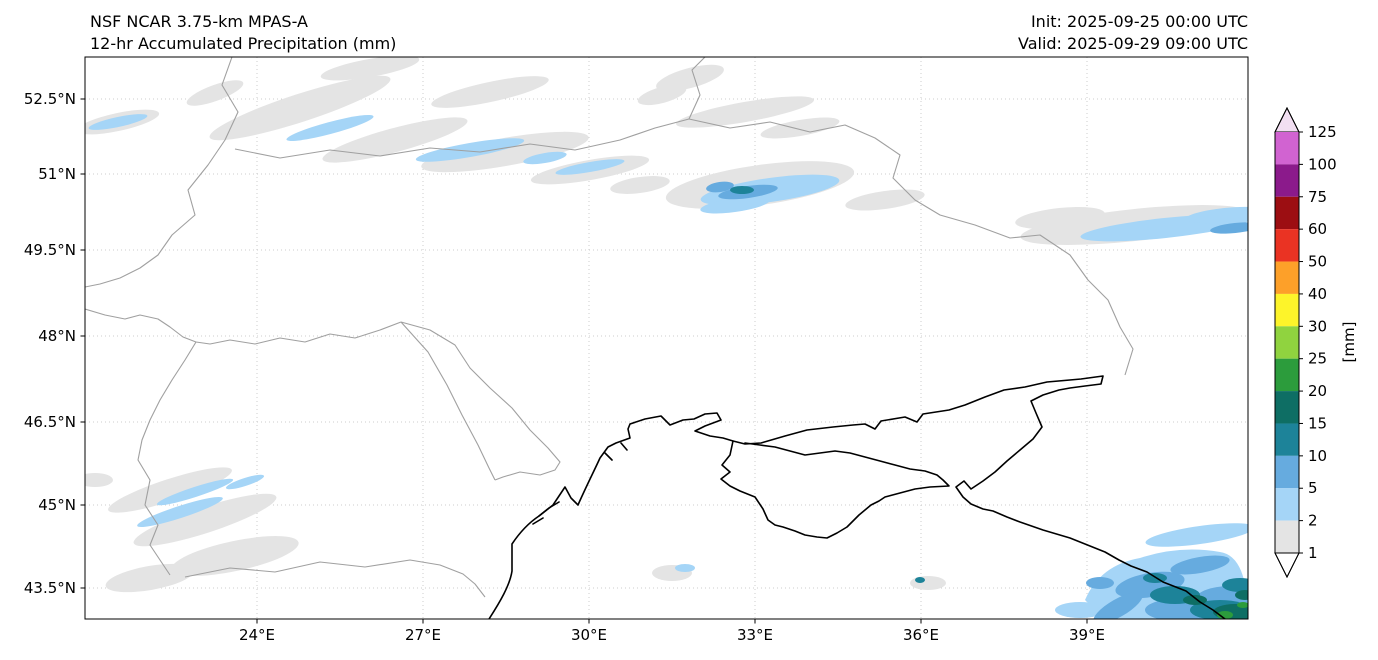  What do you see at coordinates (1301, 342) in the screenshot?
I see `colorbar-tickmarks` at bounding box center [1301, 342].